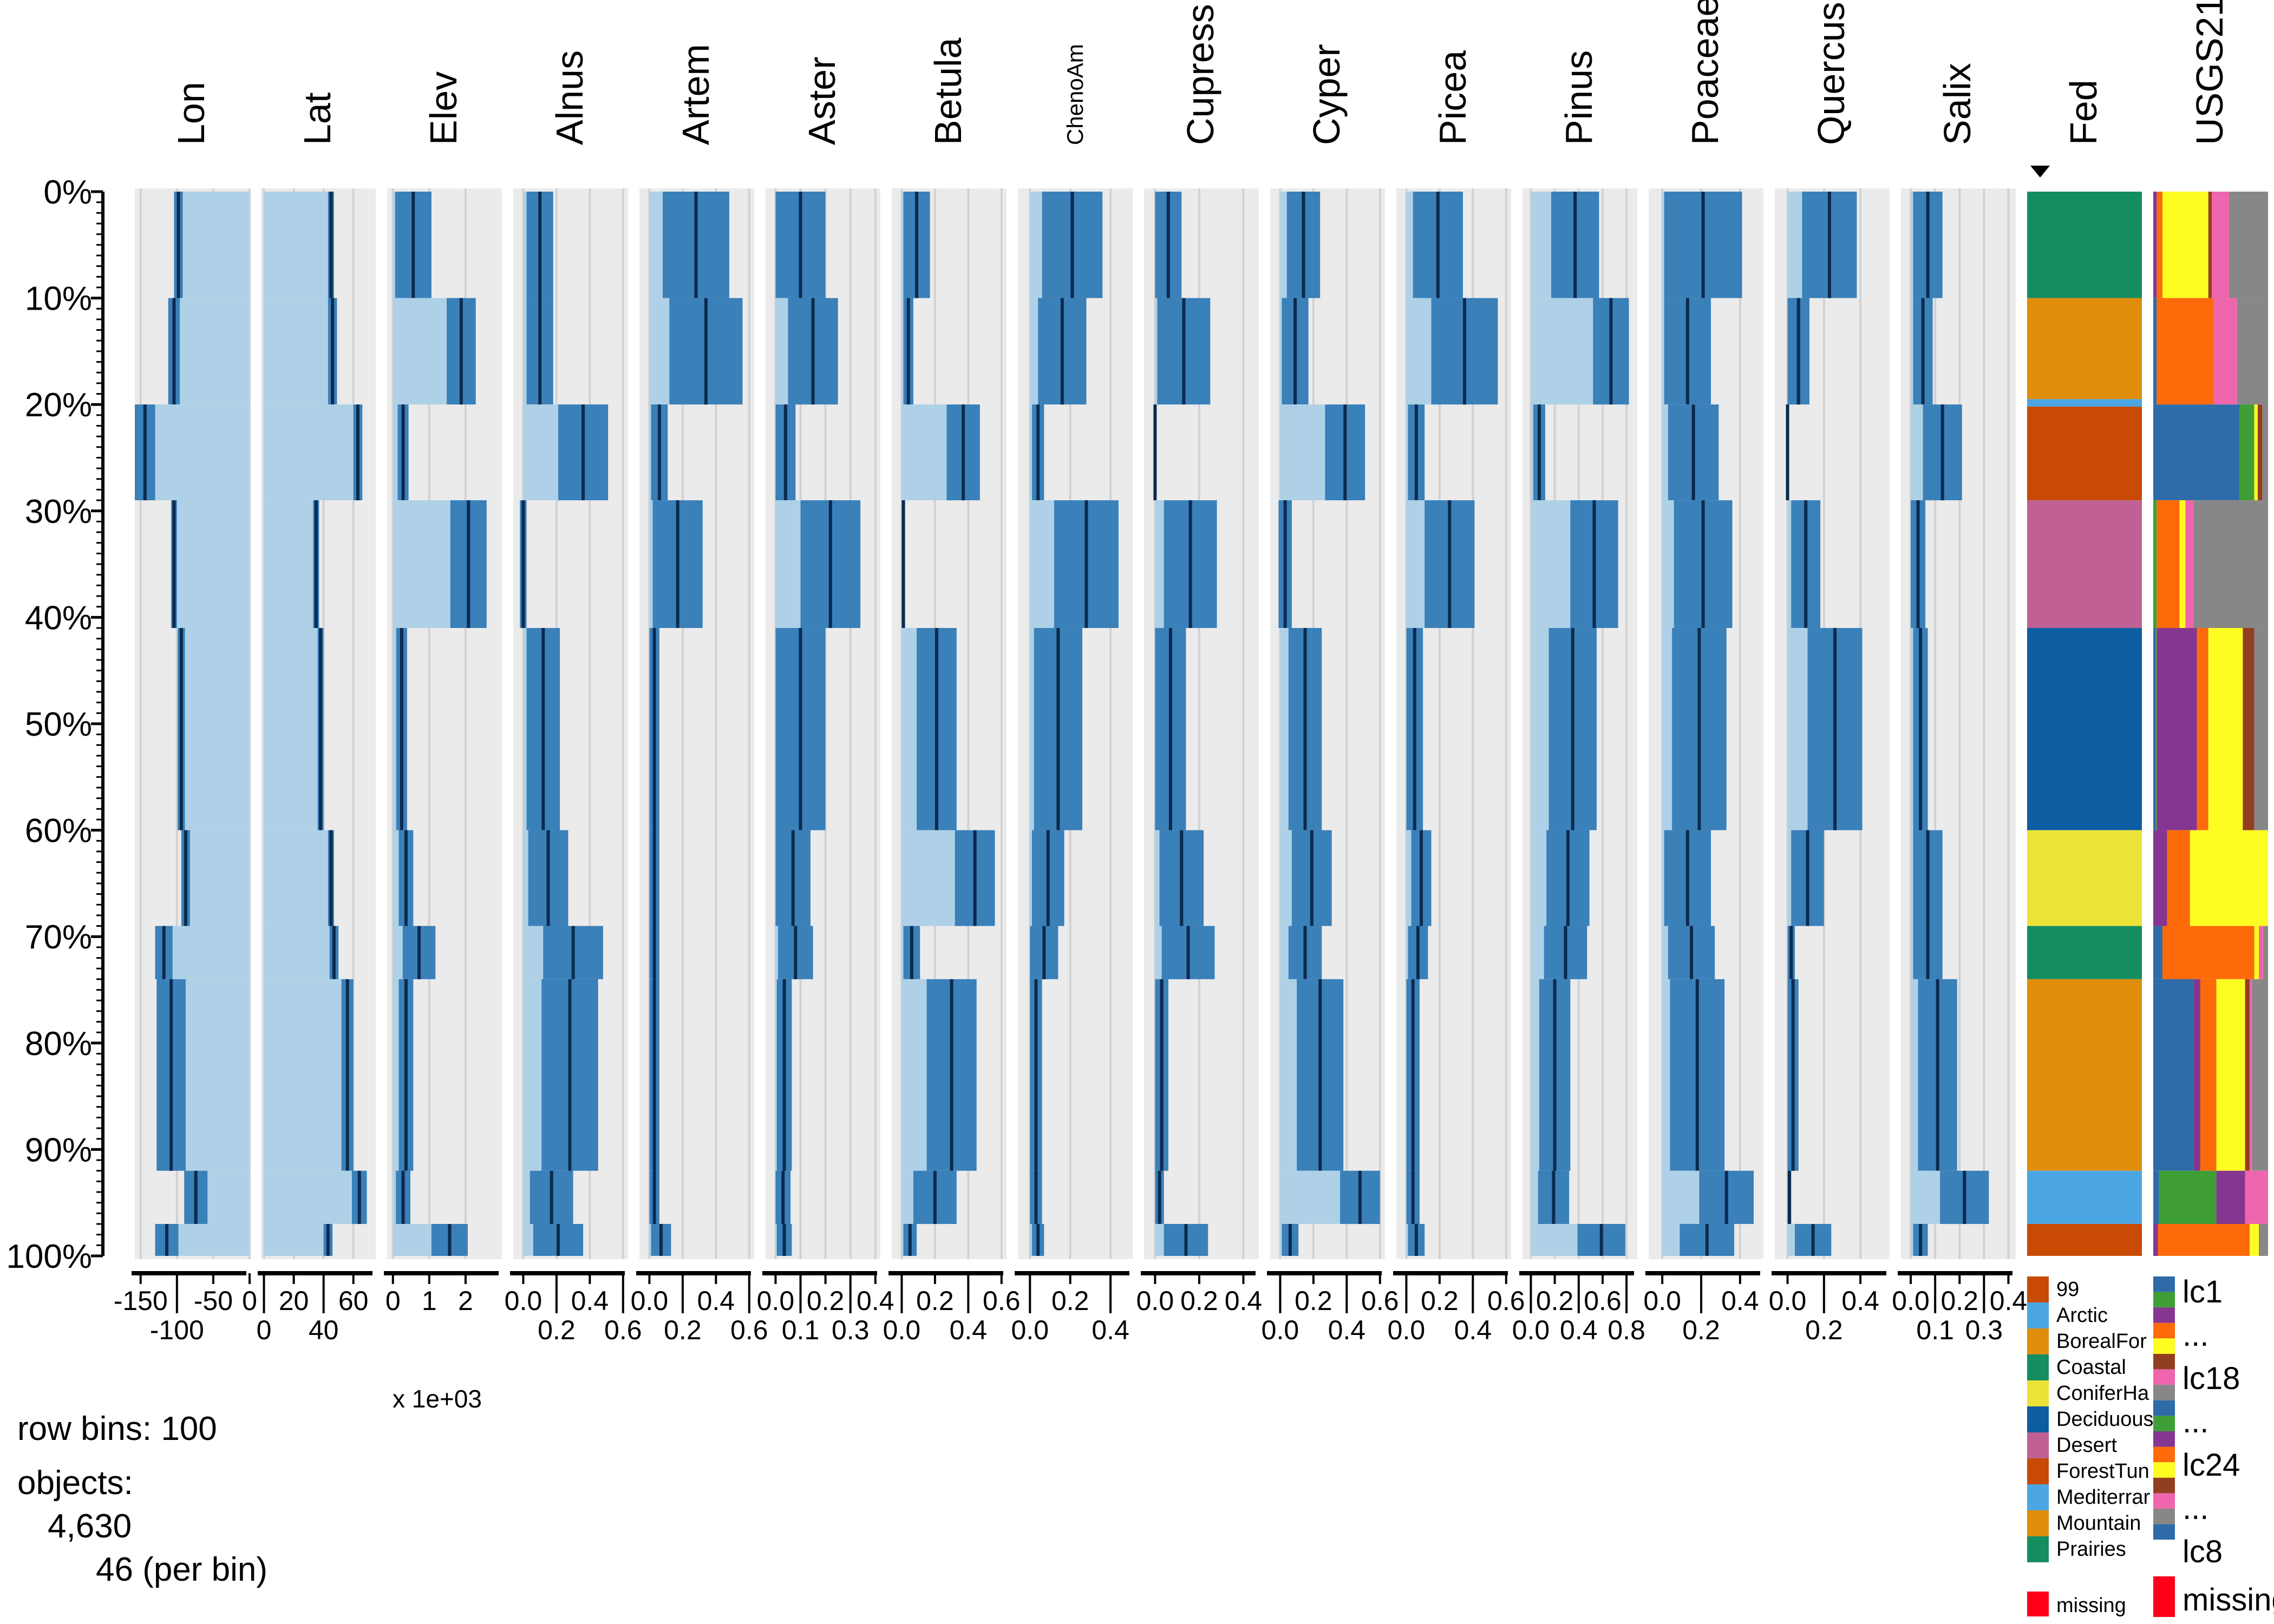 The image size is (2274, 1624). I want to click on column-poaceae: Poaceae 0.00.20.4, so click(1703, 672).